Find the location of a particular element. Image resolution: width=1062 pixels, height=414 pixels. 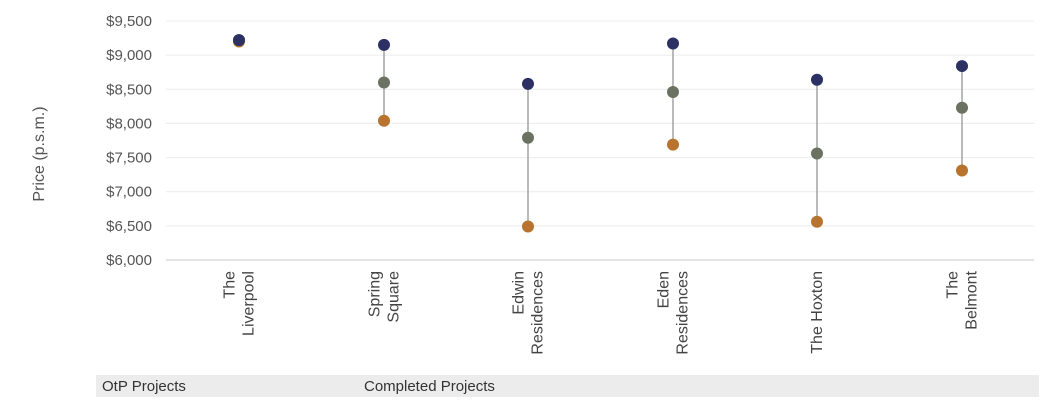

otp-projects-label: OtP Projects is located at coordinates (144, 386).